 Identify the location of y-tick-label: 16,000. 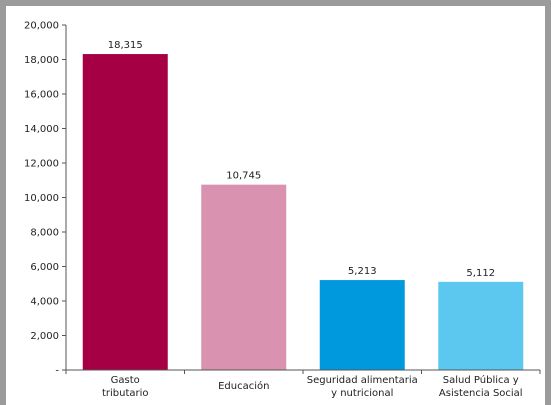
(41, 95).